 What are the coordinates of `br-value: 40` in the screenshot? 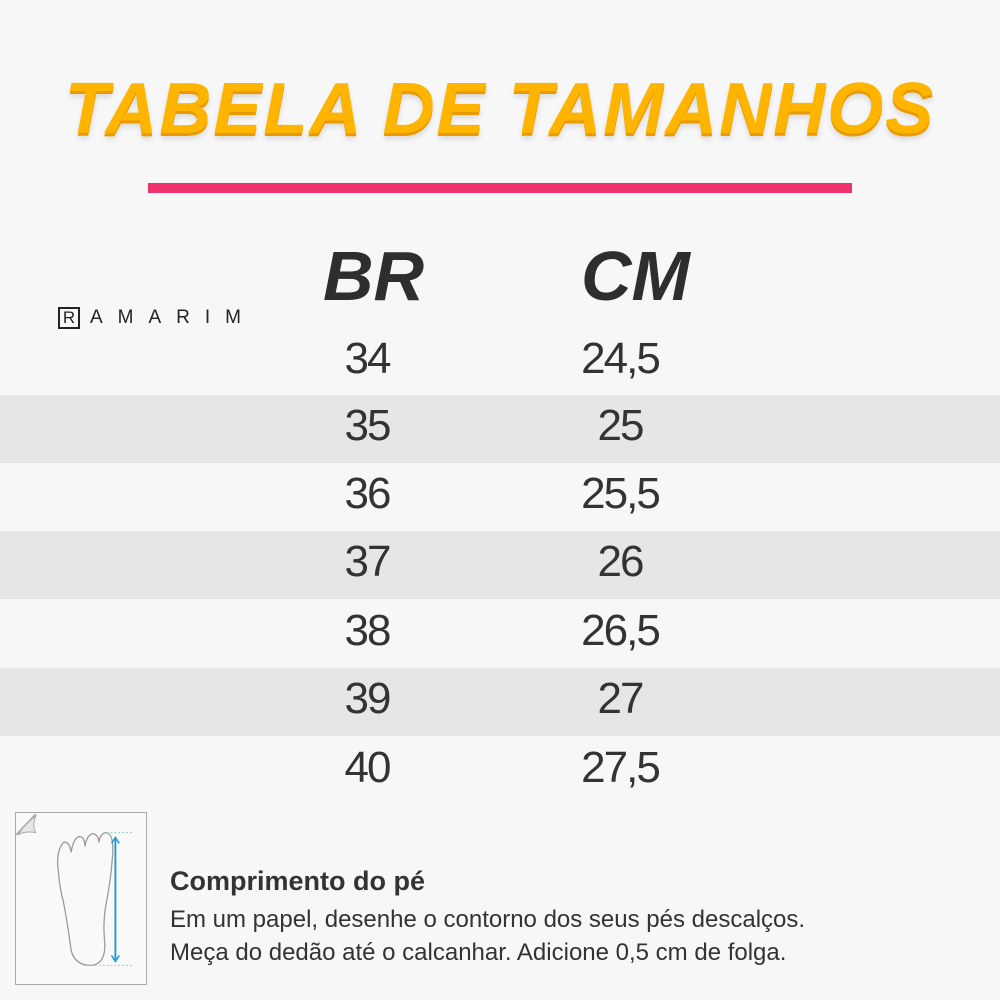 It's located at (368, 767).